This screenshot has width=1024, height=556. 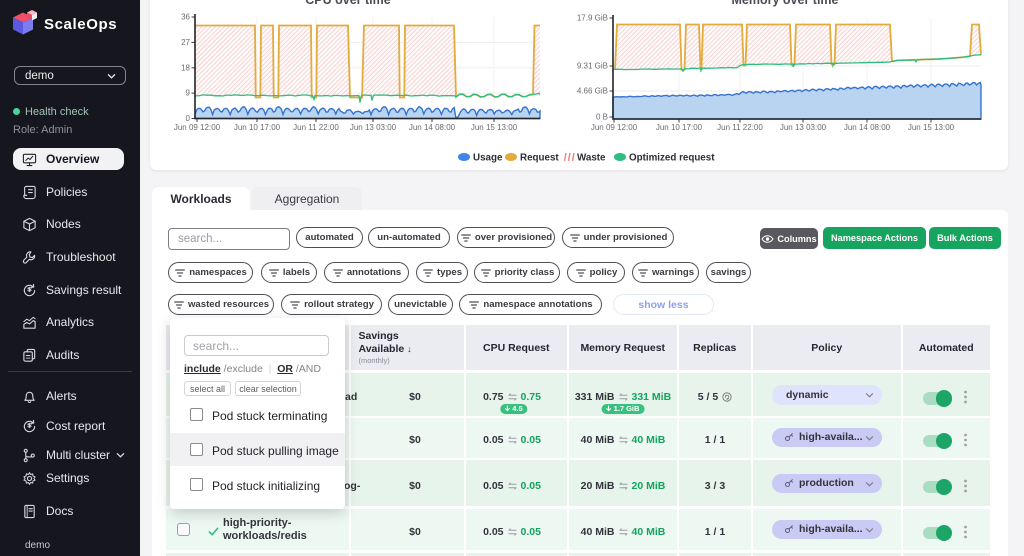 I want to click on svg-text: 18, so click(x=185, y=67).